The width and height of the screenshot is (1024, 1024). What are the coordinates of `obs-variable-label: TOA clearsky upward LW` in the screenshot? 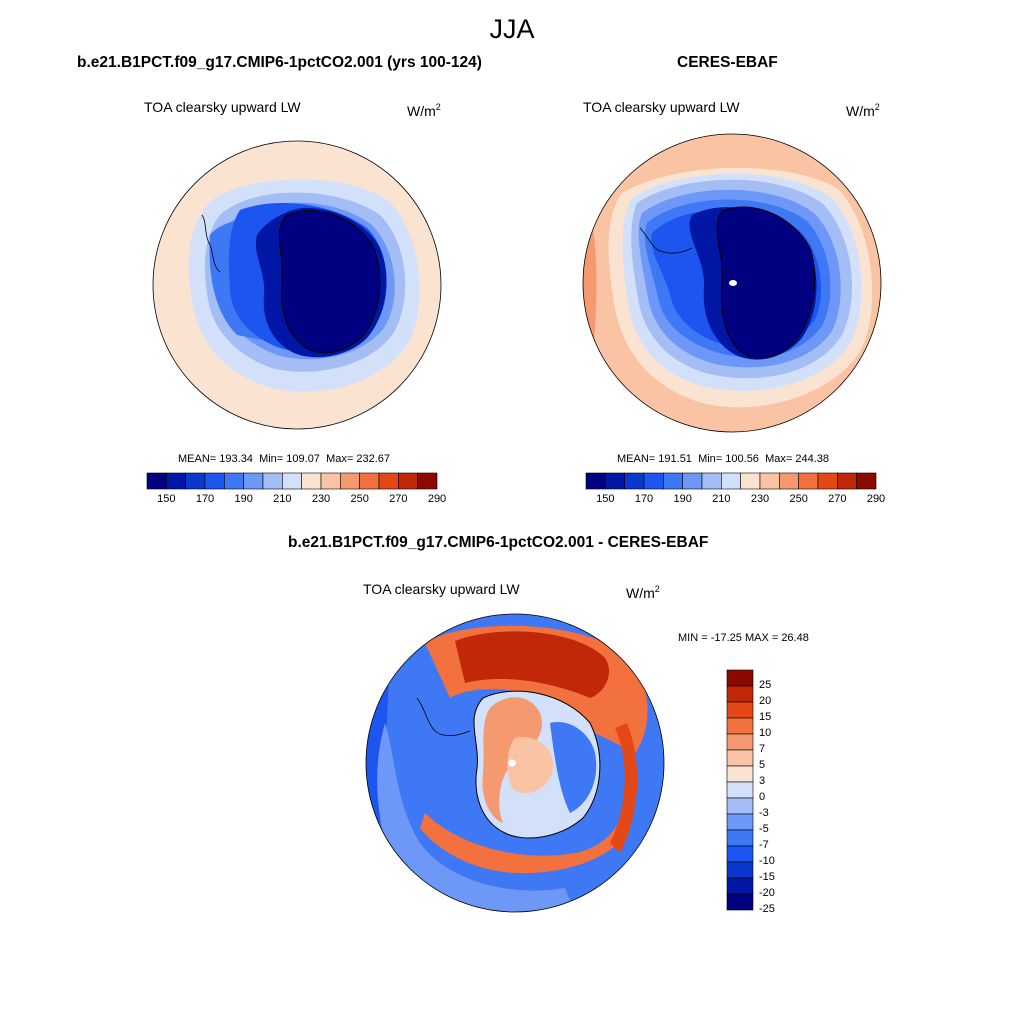 It's located at (661, 107).